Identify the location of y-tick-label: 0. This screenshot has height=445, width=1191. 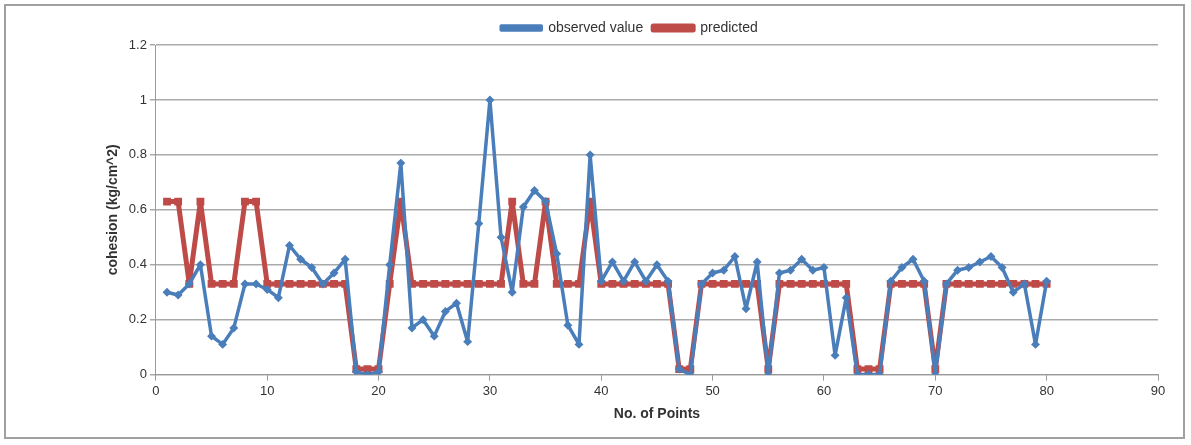
(143, 374).